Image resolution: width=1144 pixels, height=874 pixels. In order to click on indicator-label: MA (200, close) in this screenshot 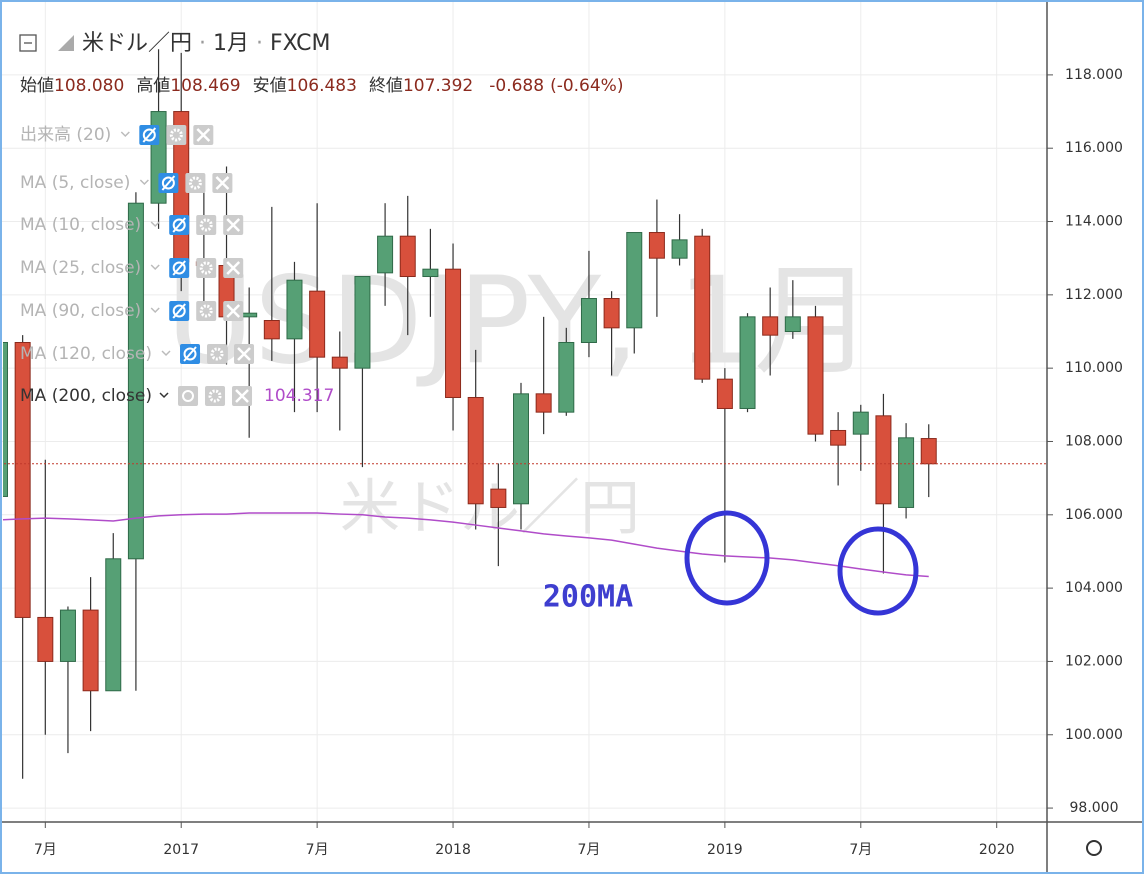, I will do `click(86, 396)`.